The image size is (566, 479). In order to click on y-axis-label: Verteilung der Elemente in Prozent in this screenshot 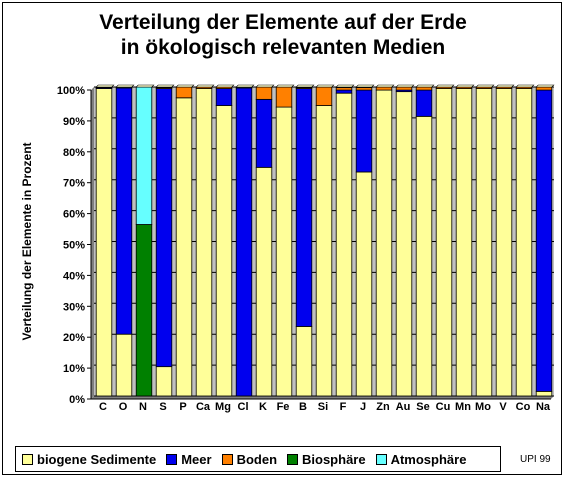, I will do `click(27, 241)`.